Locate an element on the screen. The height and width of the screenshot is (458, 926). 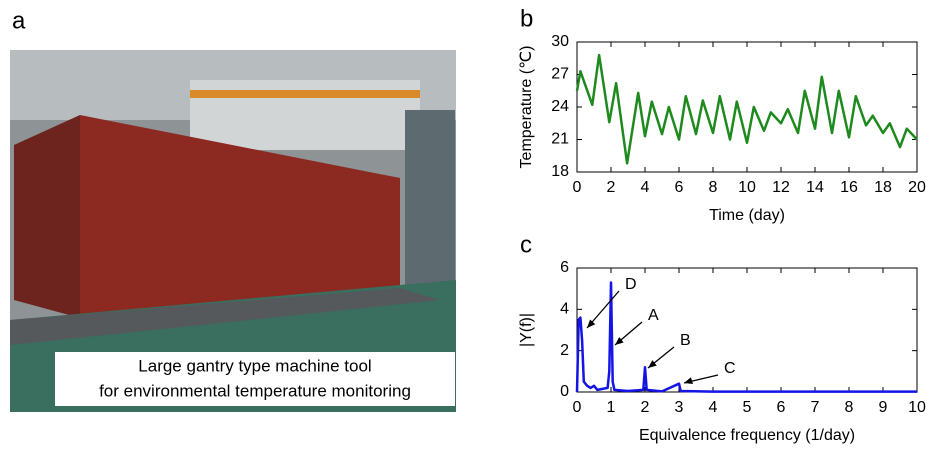
x-tick-label: 9 is located at coordinates (883, 407).